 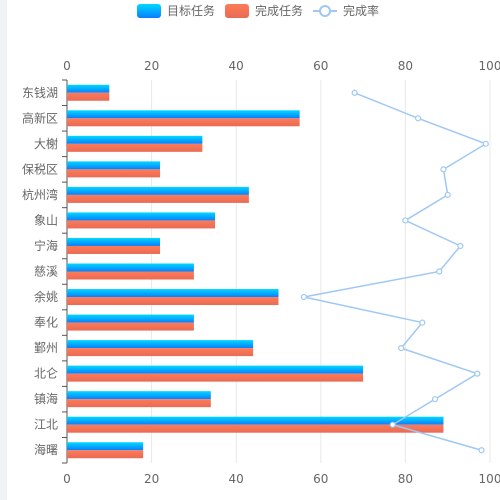 What do you see at coordinates (325, 11) in the screenshot?
I see `legend-rate-marker` at bounding box center [325, 11].